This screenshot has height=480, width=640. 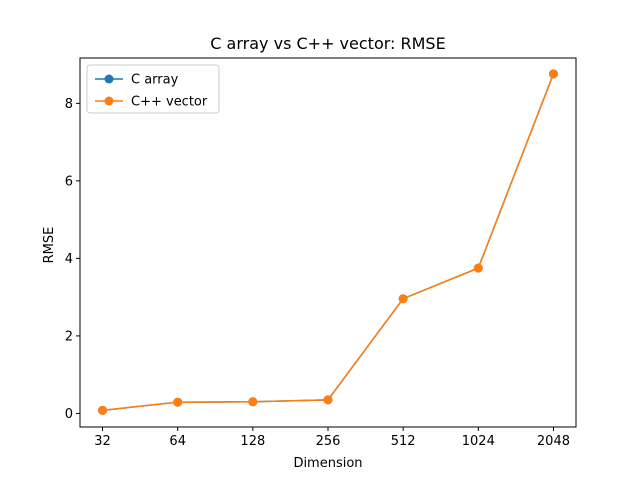 What do you see at coordinates (328, 441) in the screenshot?
I see `x-tick-label-3: 256` at bounding box center [328, 441].